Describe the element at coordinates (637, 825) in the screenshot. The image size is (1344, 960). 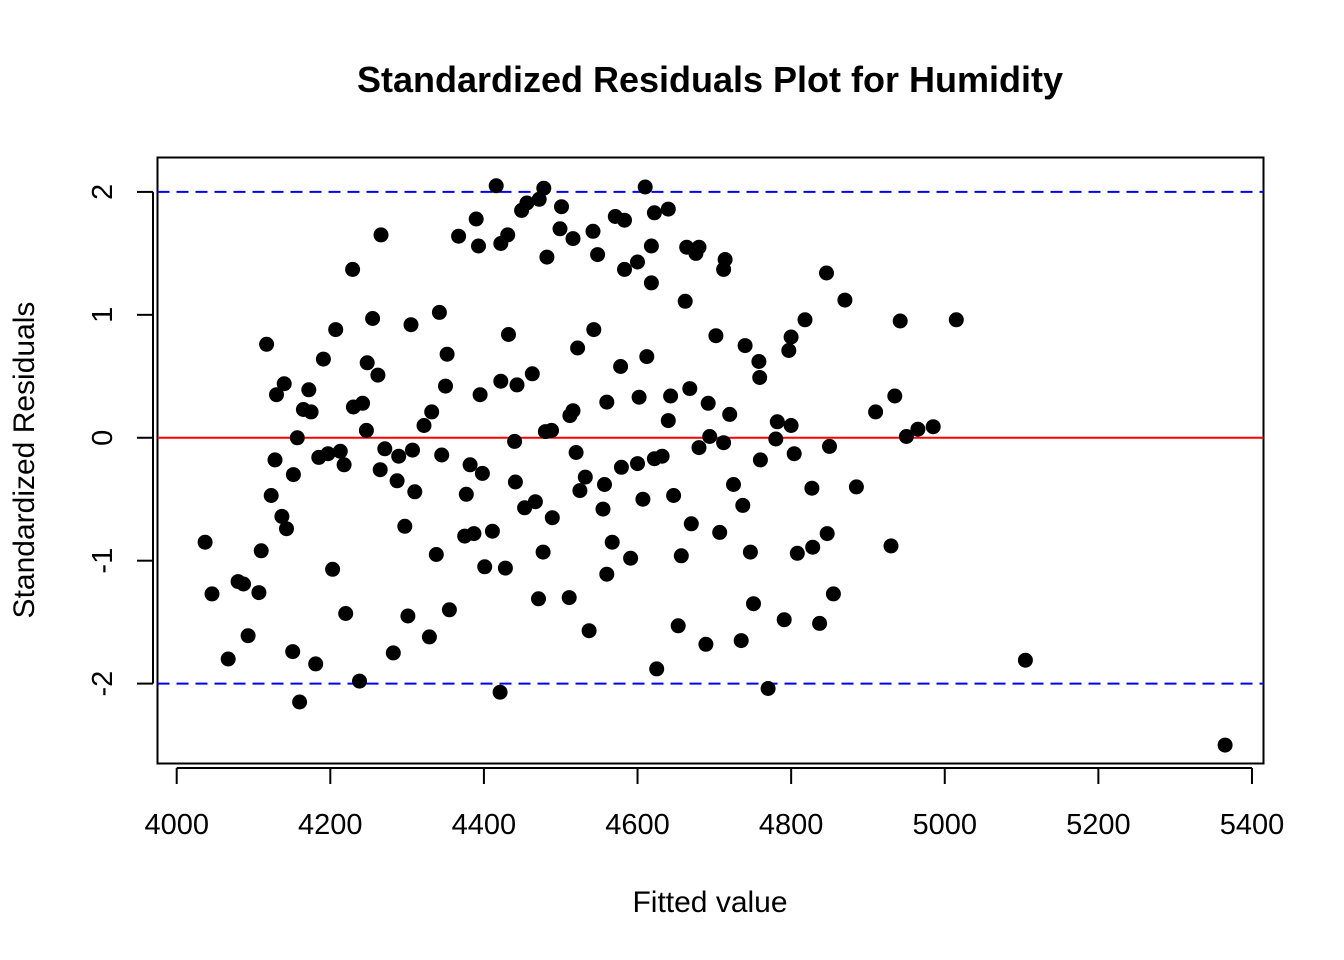
I see `x-tick-label: 4600` at that location.